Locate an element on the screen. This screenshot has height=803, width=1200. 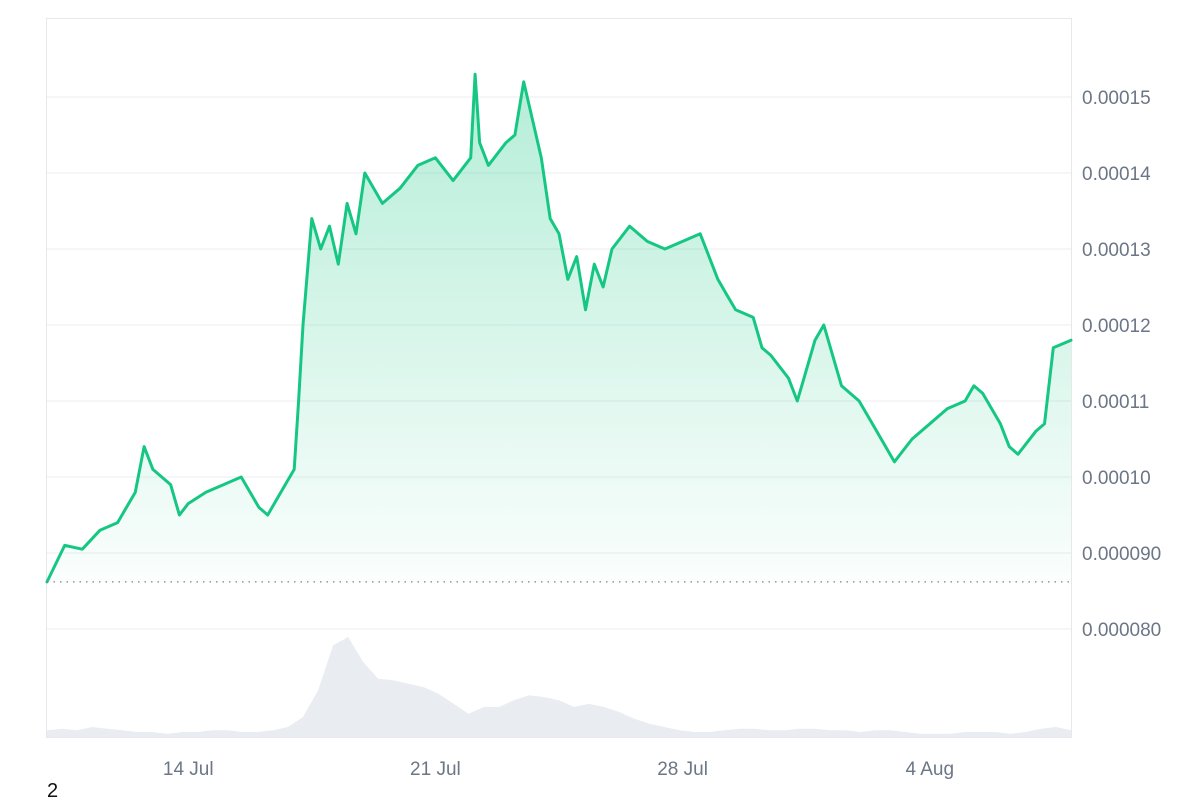
x-tick-label: 4 Aug is located at coordinates (929, 769).